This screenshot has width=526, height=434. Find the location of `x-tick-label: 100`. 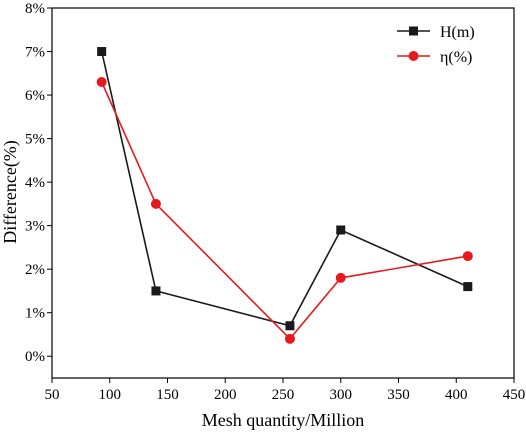

x-tick-label: 100 is located at coordinates (110, 395).